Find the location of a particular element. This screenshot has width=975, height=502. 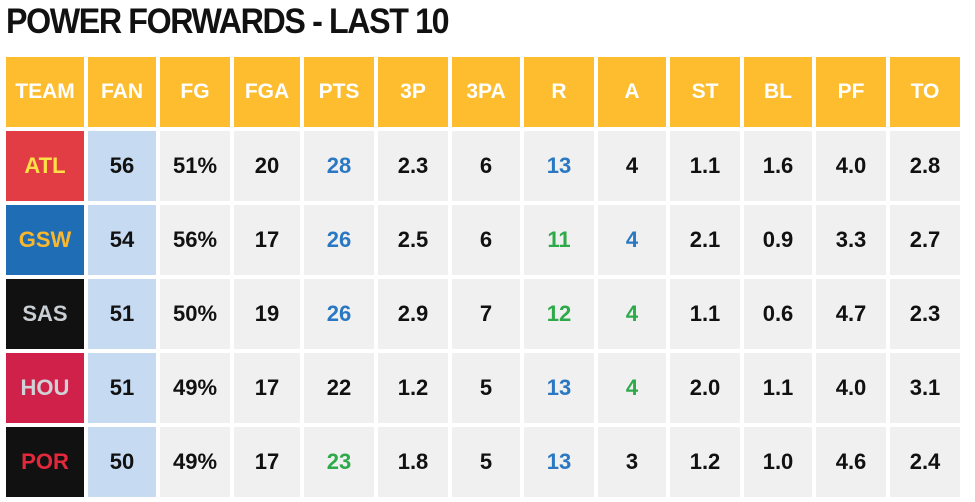

stat-cell: 54 is located at coordinates (122, 240).